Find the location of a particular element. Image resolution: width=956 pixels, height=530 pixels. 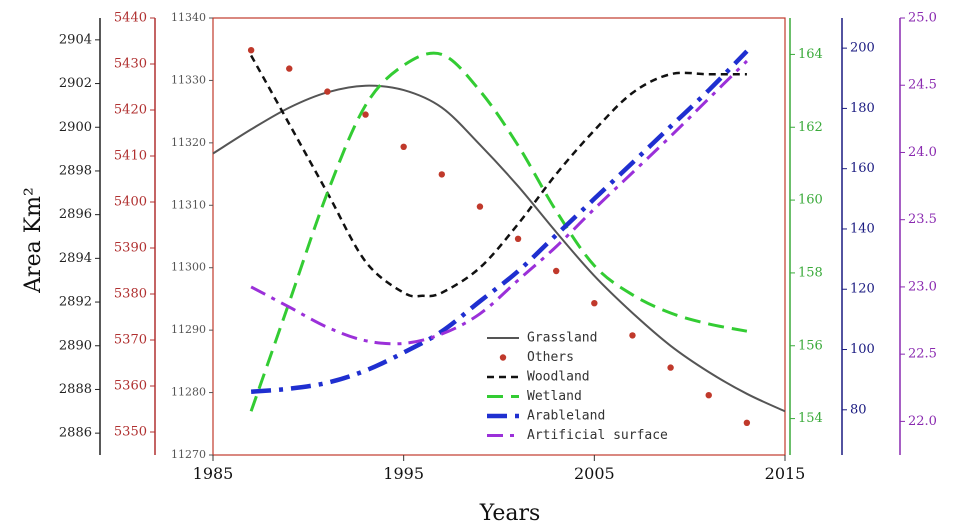

legend-swatch is located at coordinates (503, 357).